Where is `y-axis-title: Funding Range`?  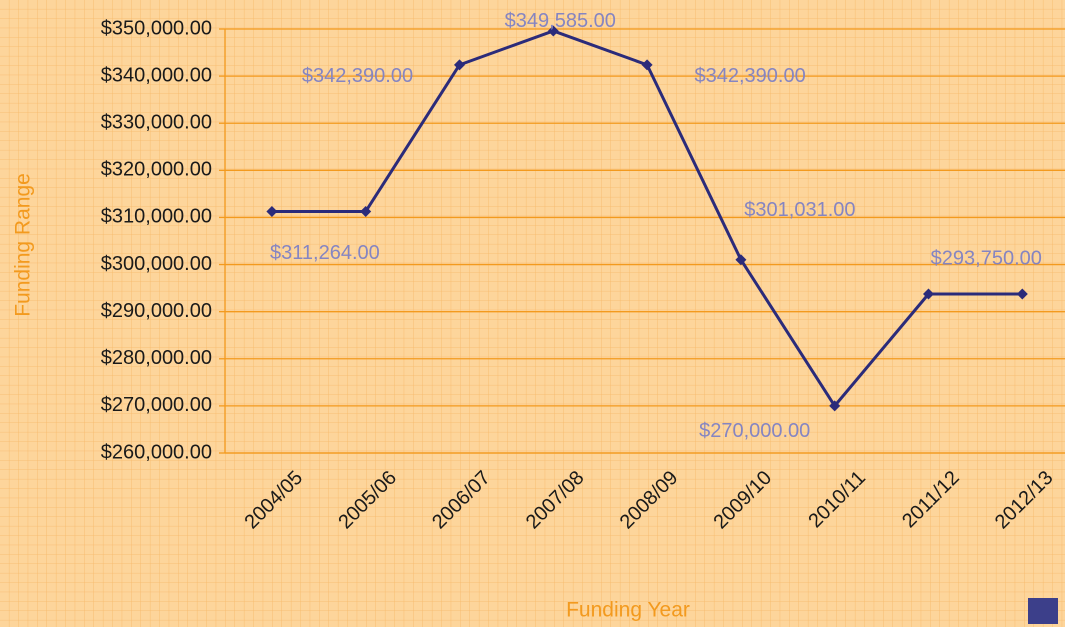 y-axis-title: Funding Range is located at coordinates (23, 245).